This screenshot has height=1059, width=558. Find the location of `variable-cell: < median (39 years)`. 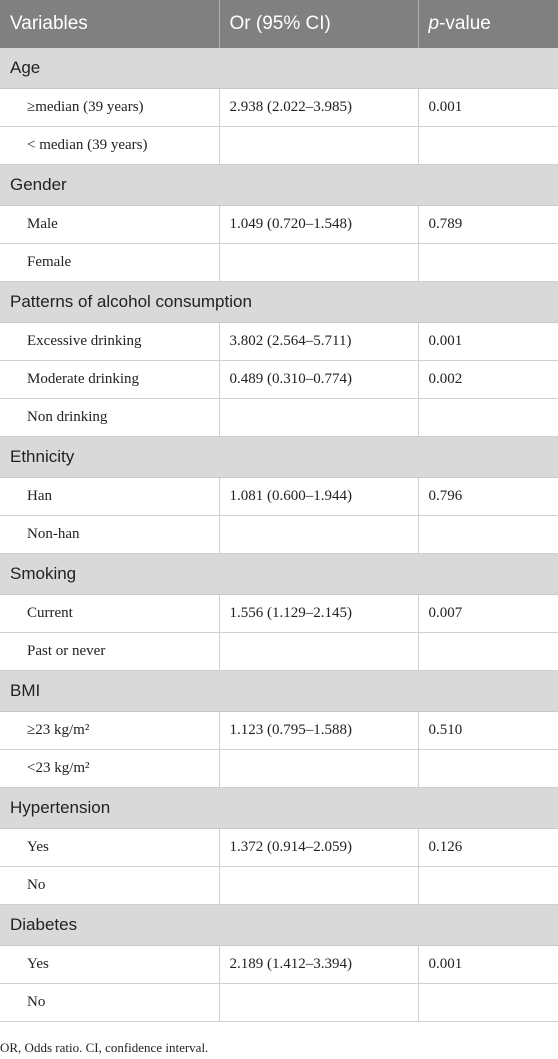

variable-cell: < median (39 years) is located at coordinates (110, 145).